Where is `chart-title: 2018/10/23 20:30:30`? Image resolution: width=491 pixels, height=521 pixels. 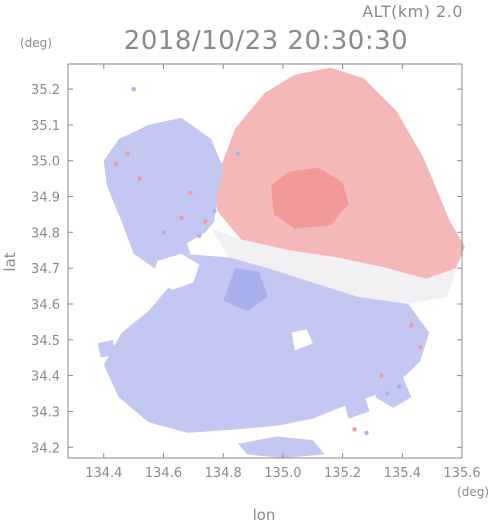
chart-title: 2018/10/23 20:30:30 is located at coordinates (266, 41).